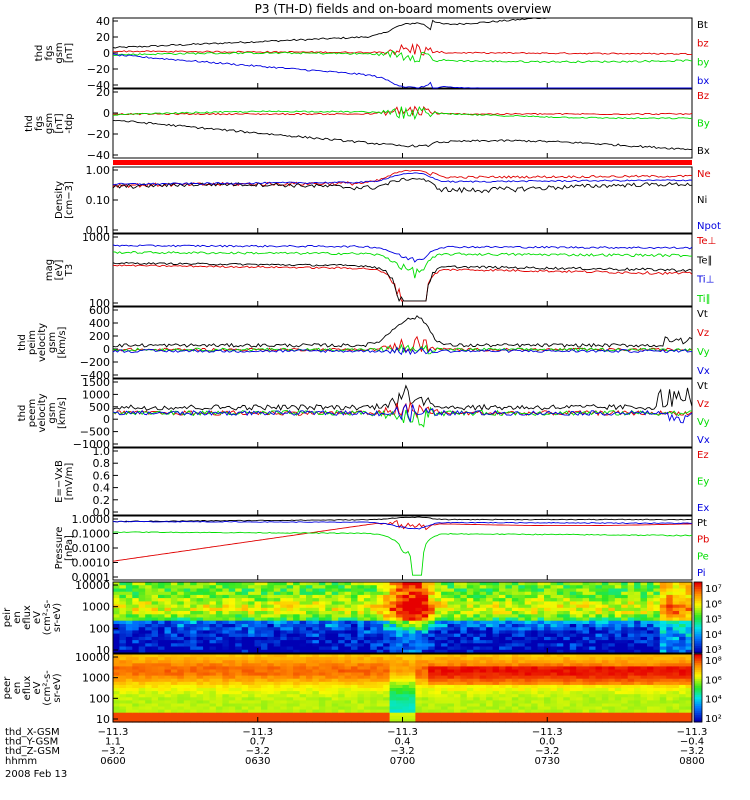  Describe the element at coordinates (402, 57) in the screenshot. I see `panel-1-series-by` at that location.